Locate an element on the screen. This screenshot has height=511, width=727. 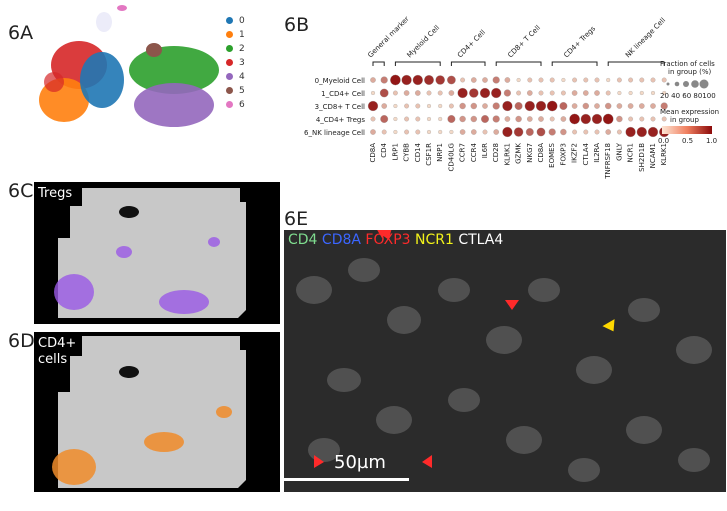
gene-label: LRP1 is located at coordinates (395, 151).